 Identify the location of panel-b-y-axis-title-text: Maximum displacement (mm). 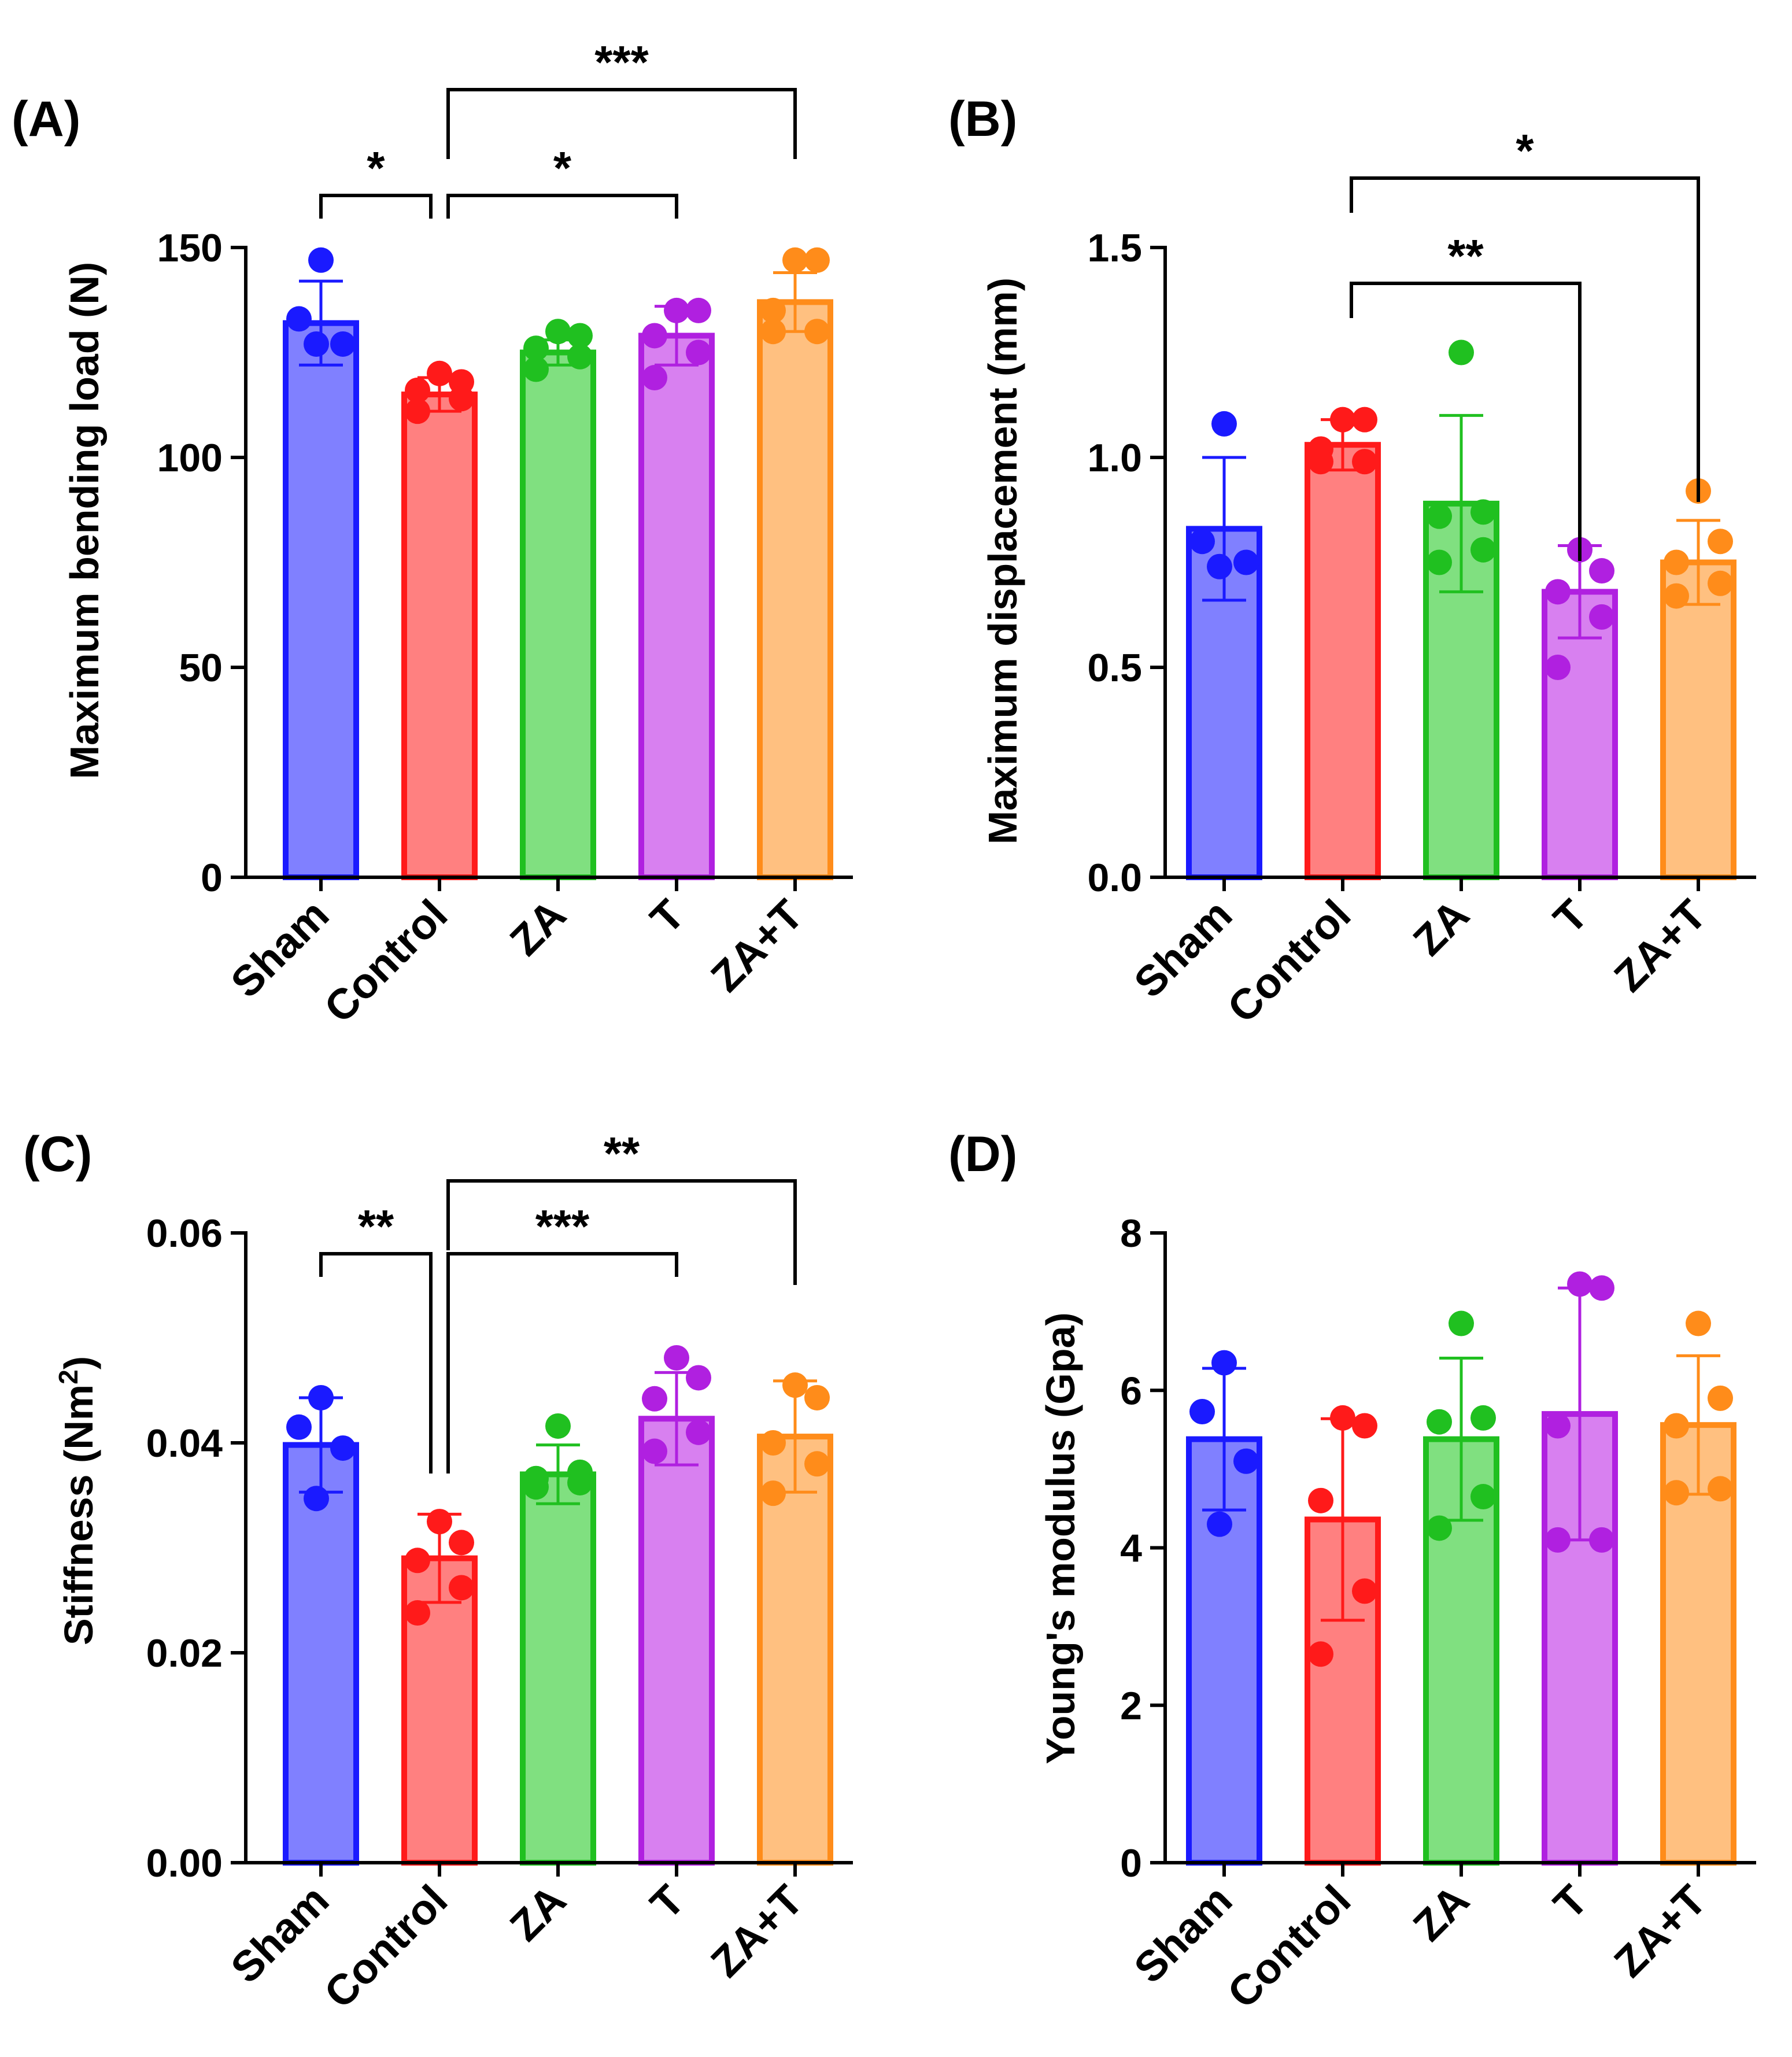
(1002, 561).